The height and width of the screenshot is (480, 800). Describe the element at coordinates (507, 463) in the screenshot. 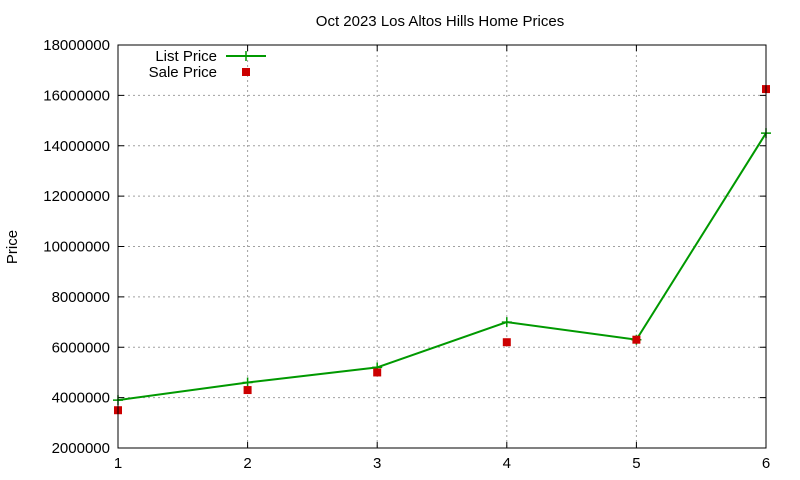

I see `x-tick-label: 4` at that location.